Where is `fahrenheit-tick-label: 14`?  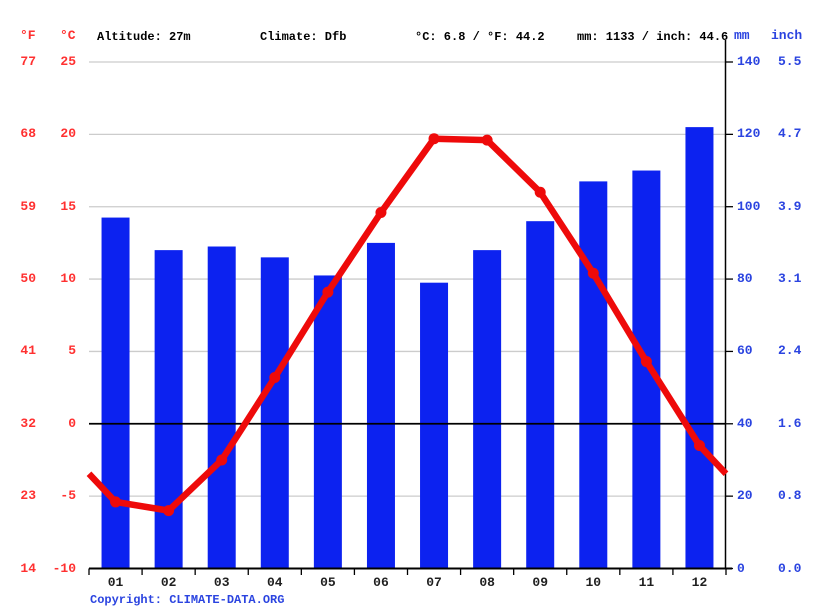 fahrenheit-tick-label: 14 is located at coordinates (28, 568).